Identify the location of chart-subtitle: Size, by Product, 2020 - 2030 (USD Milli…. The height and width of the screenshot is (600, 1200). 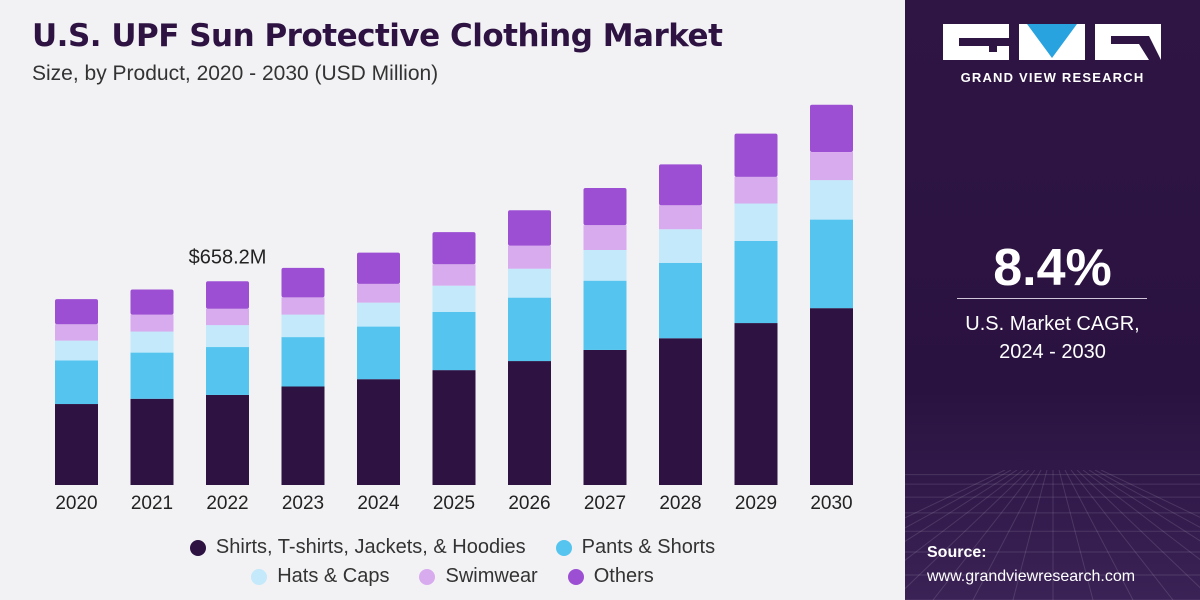
(235, 73).